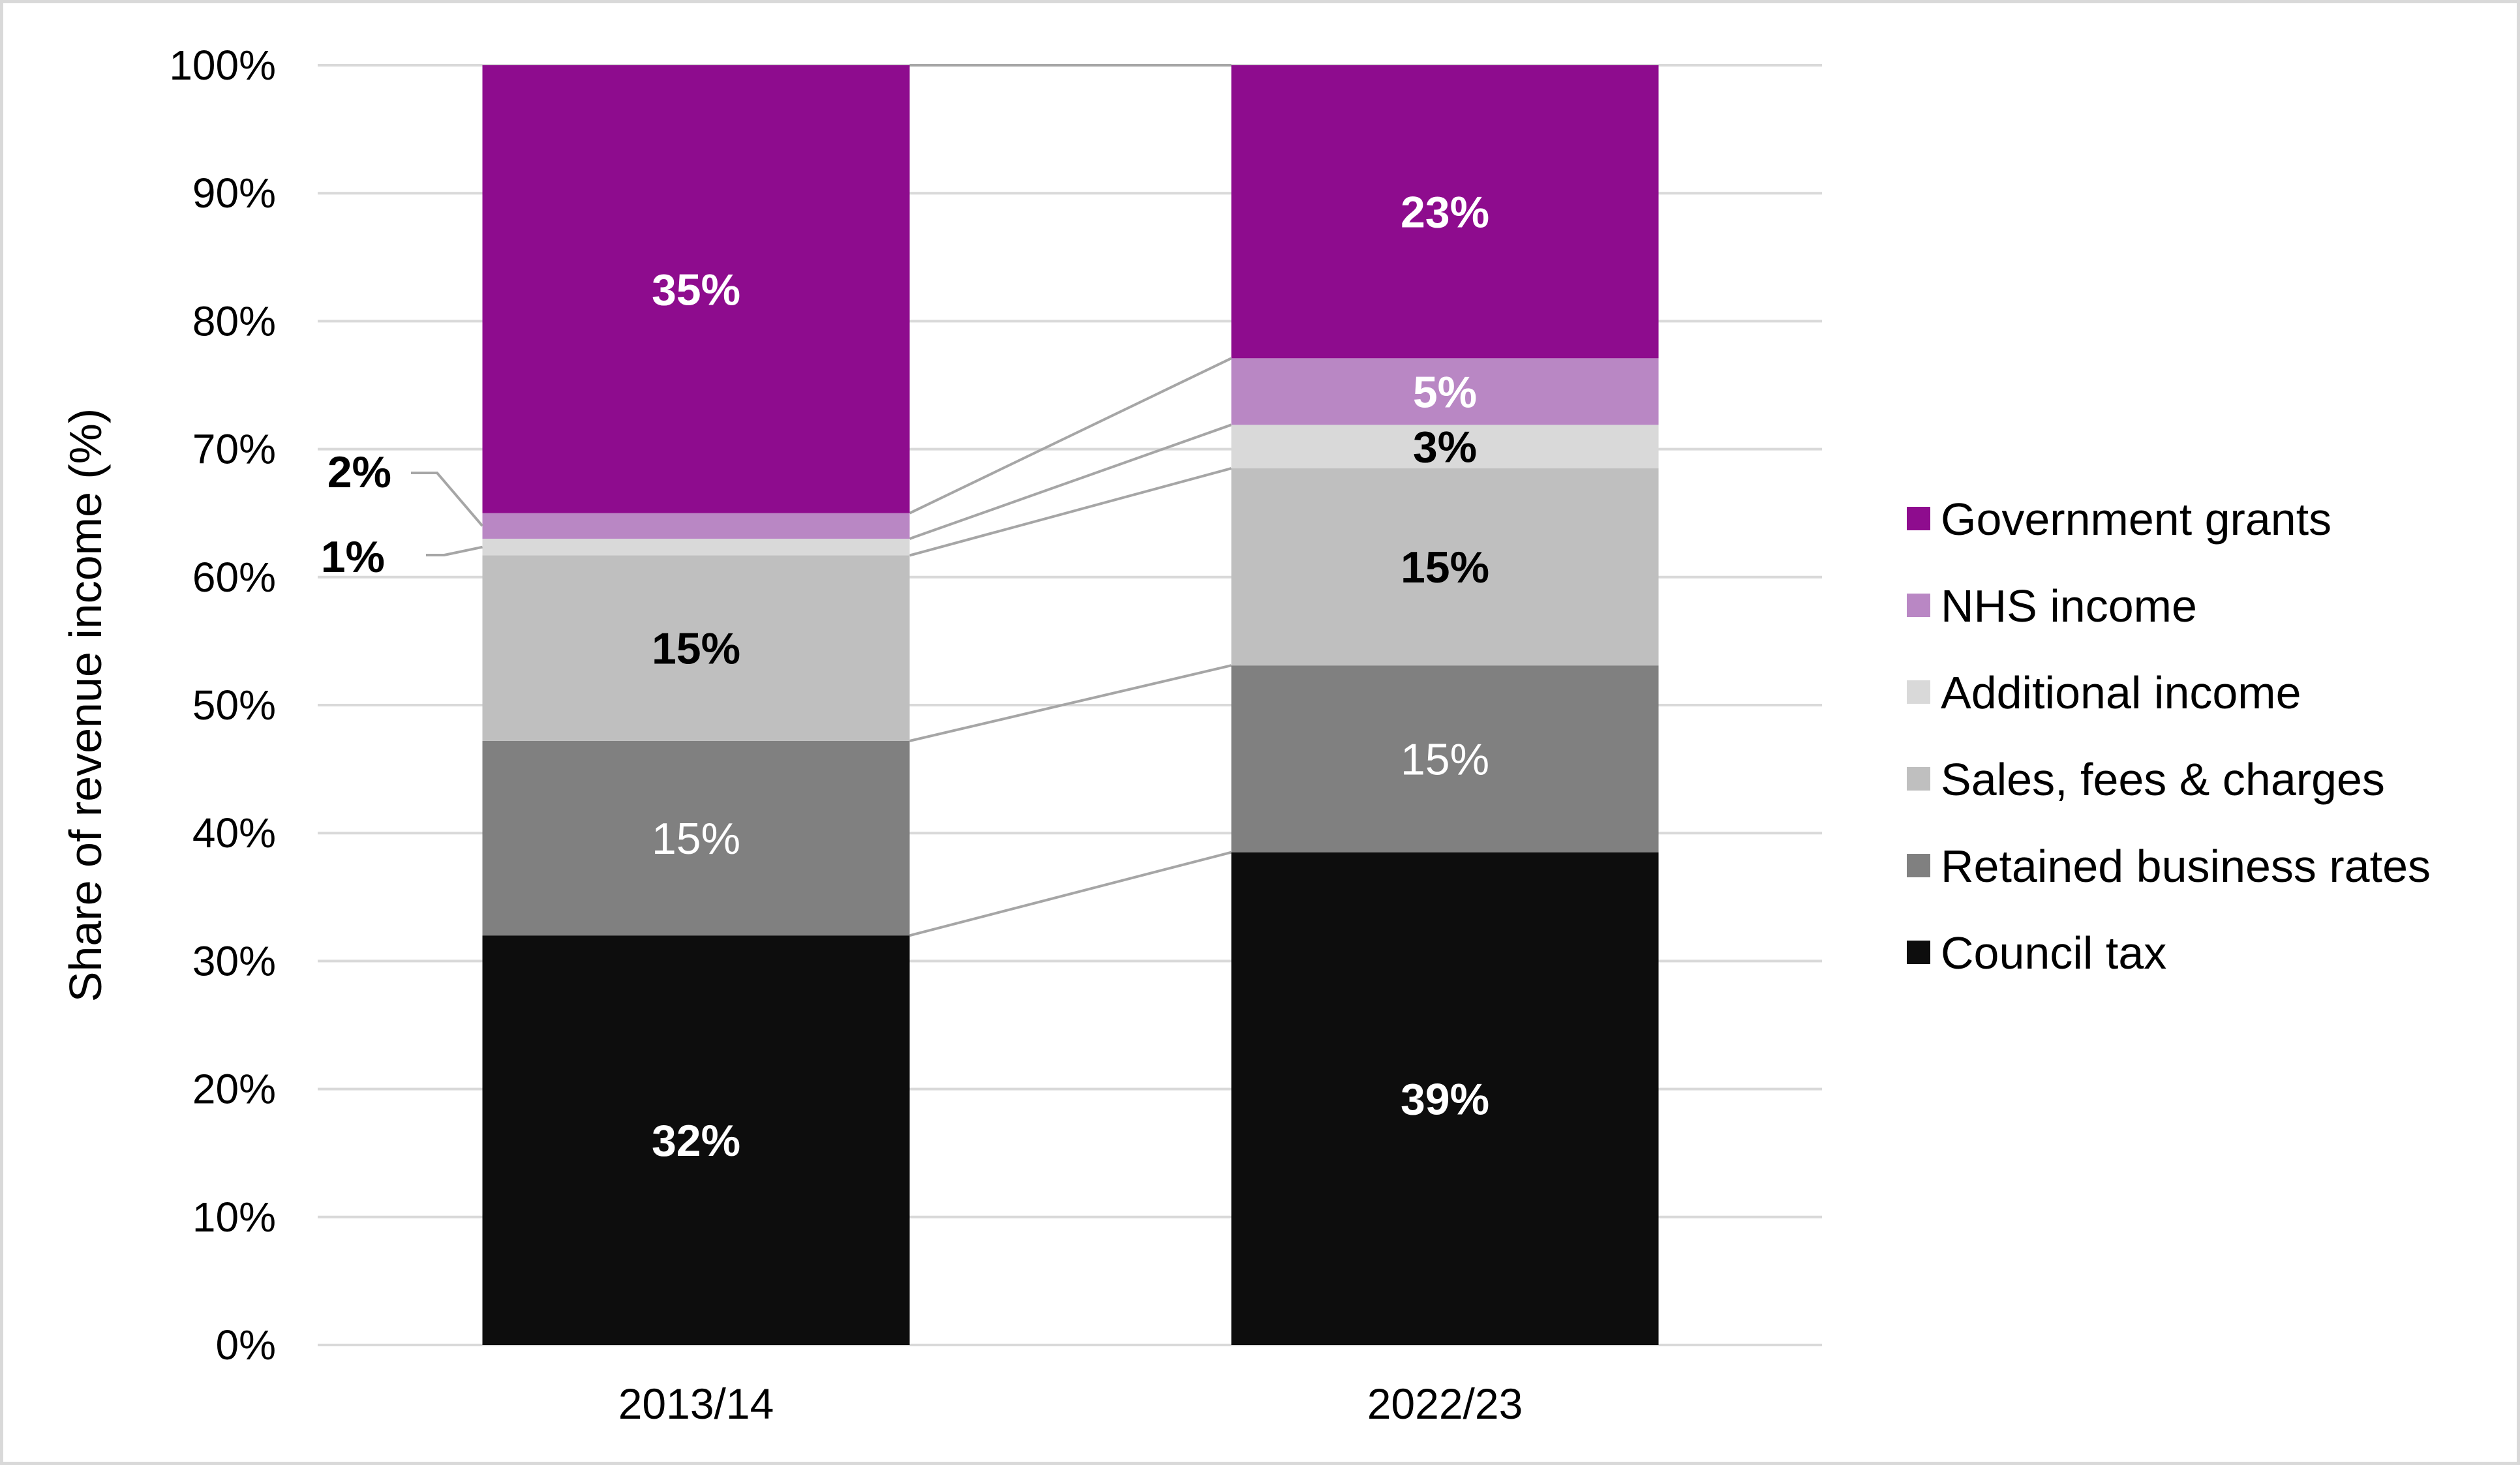 The width and height of the screenshot is (2520, 1465). What do you see at coordinates (359, 472) in the screenshot?
I see `data-label-nhs-income-2013-14: 2%` at bounding box center [359, 472].